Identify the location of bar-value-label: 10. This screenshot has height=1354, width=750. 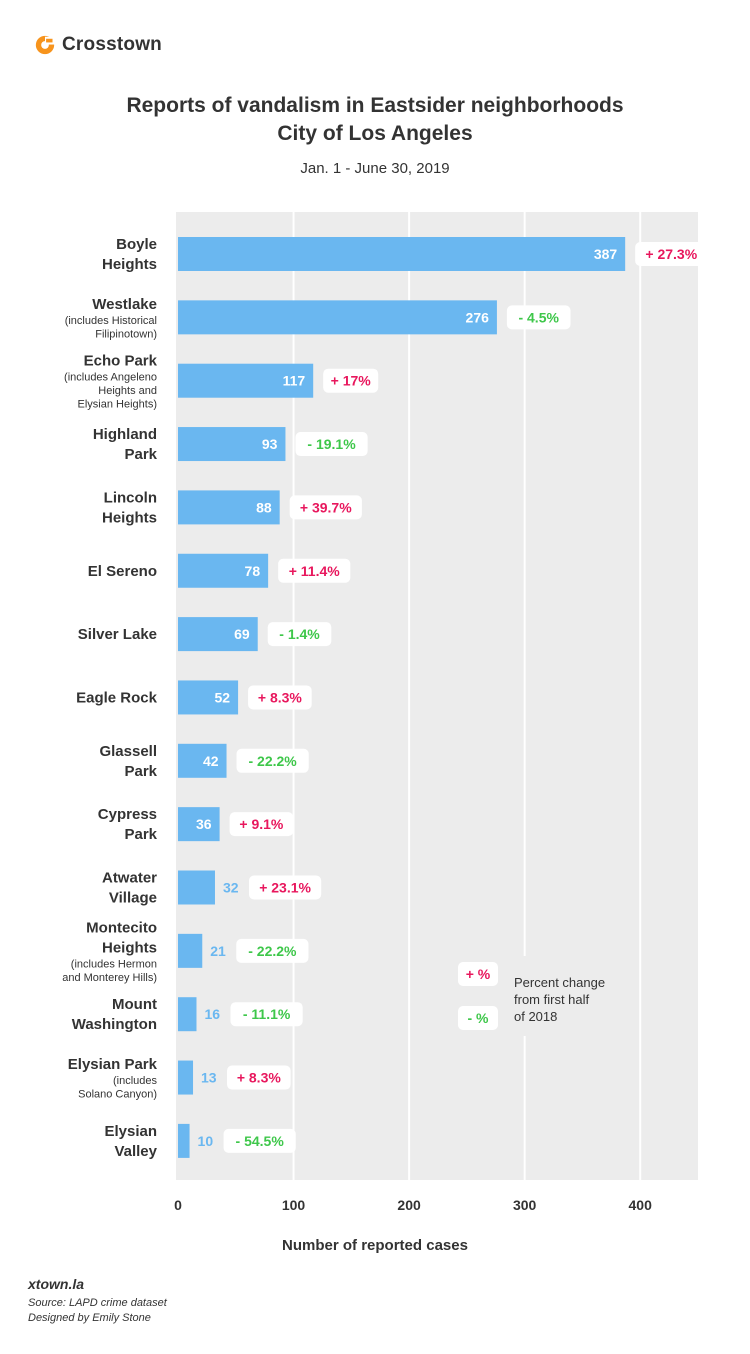
(206, 1141).